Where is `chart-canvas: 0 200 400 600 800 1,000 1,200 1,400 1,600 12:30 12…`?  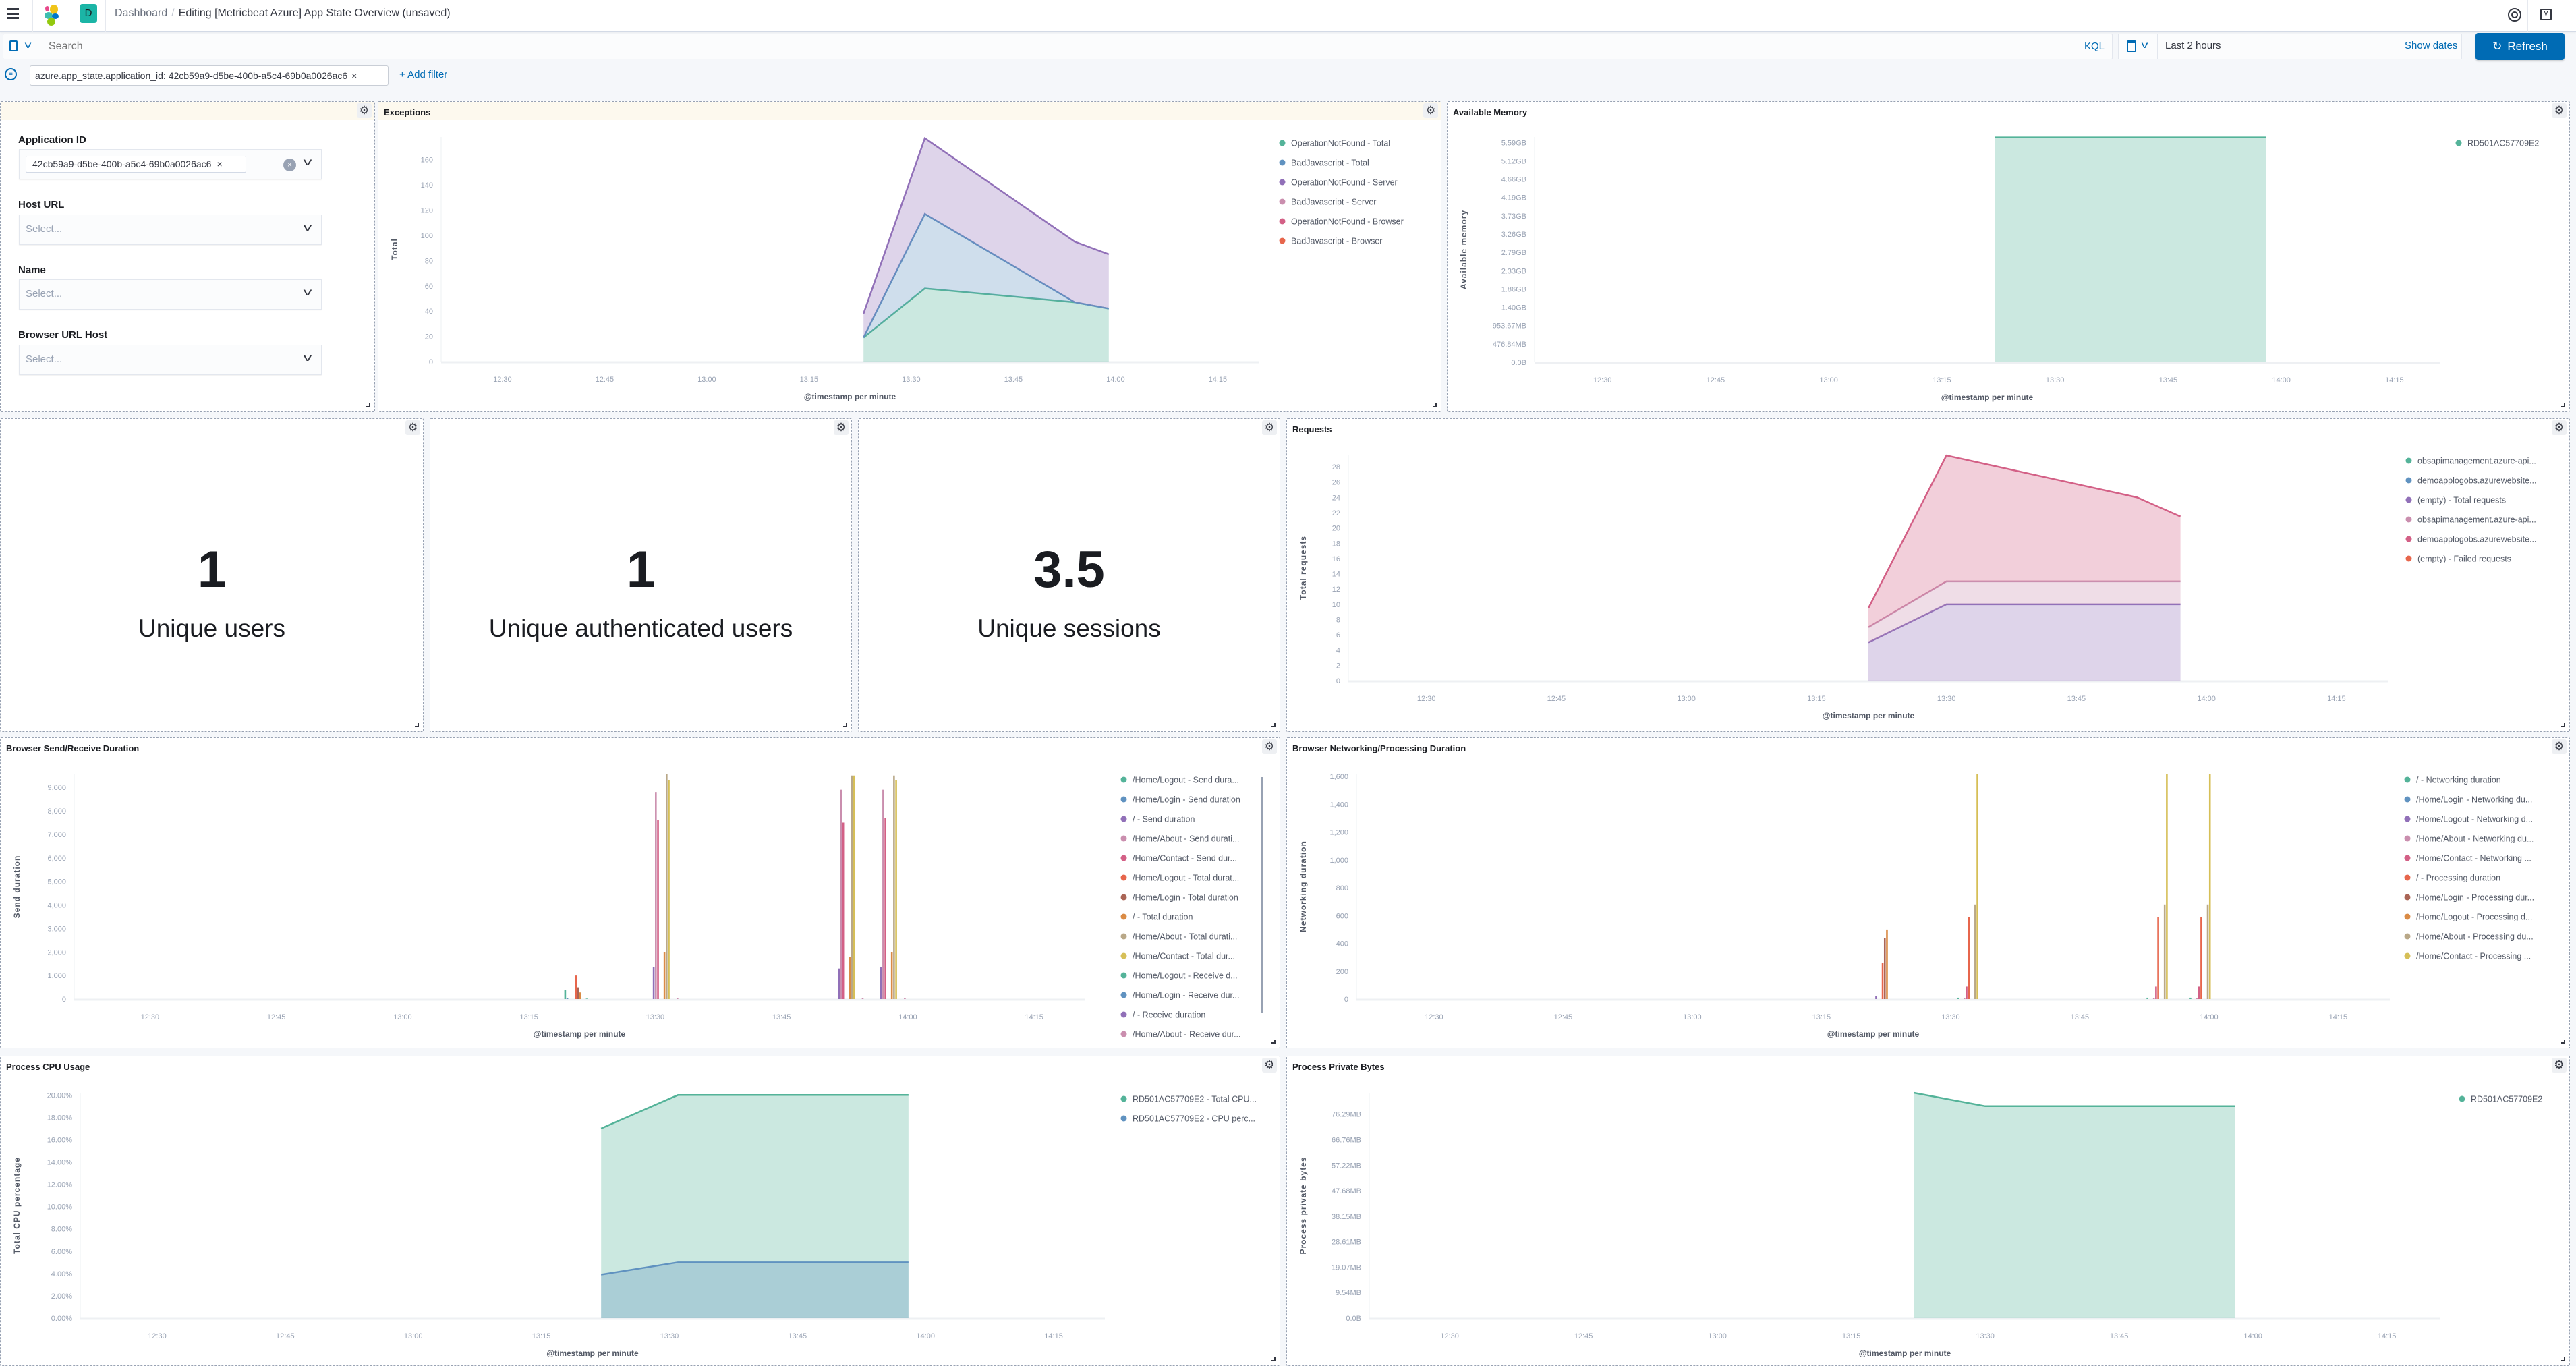 chart-canvas: 0 200 400 600 800 1,000 1,200 1,400 1,600 12:30 12… is located at coordinates (1928, 893).